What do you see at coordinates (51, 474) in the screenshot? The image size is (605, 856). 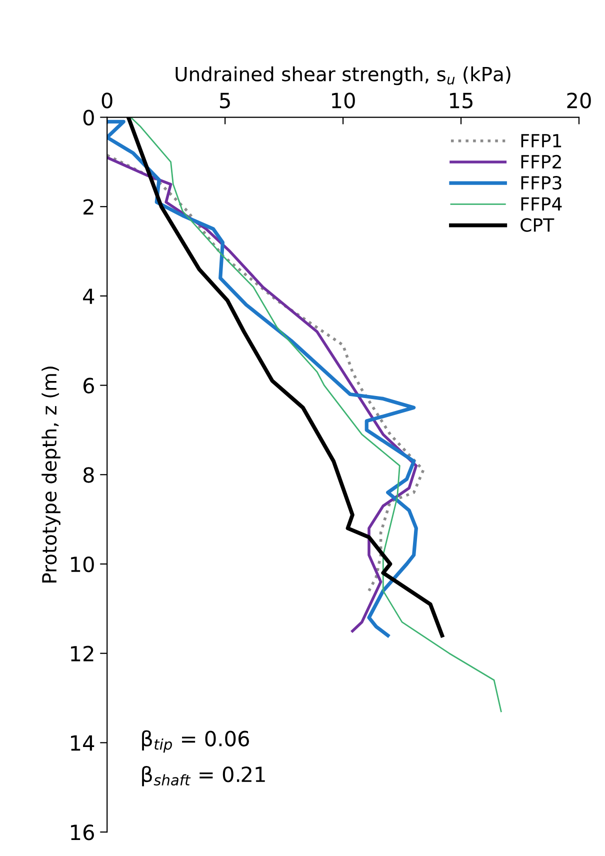 I see `y-axis-title: Prototype depth, z (m)` at bounding box center [51, 474].